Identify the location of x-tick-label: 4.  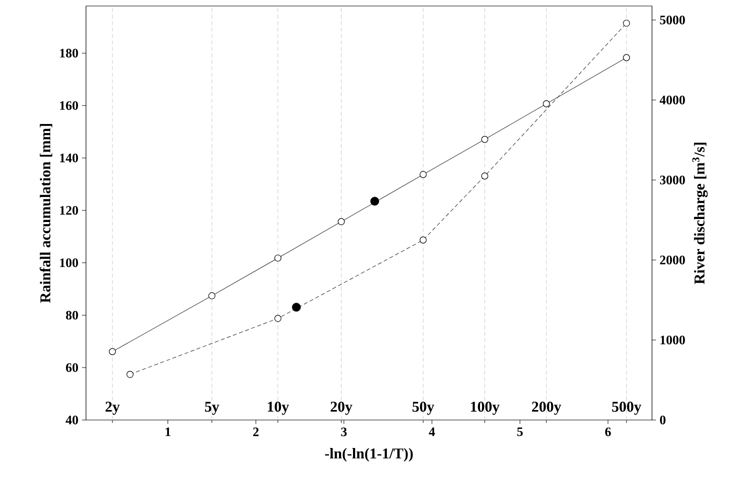
(431, 432).